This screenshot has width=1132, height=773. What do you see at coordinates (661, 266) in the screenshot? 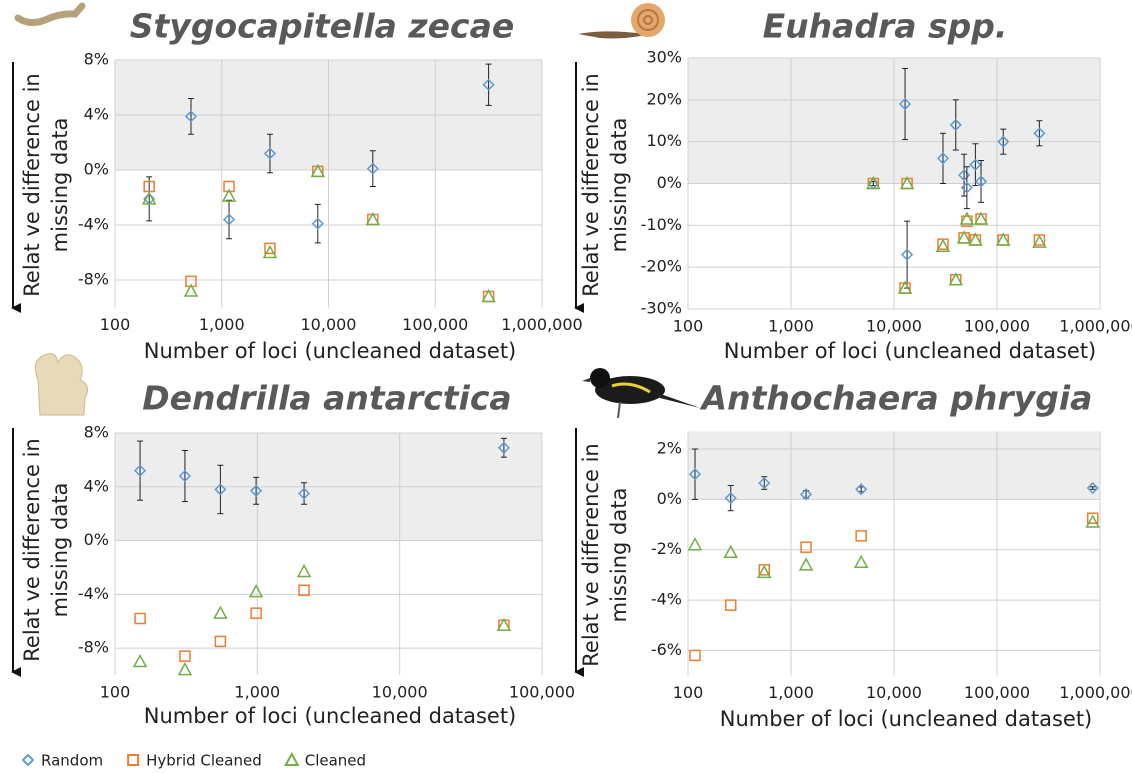
I see `y-tick-label: -20%` at bounding box center [661, 266].